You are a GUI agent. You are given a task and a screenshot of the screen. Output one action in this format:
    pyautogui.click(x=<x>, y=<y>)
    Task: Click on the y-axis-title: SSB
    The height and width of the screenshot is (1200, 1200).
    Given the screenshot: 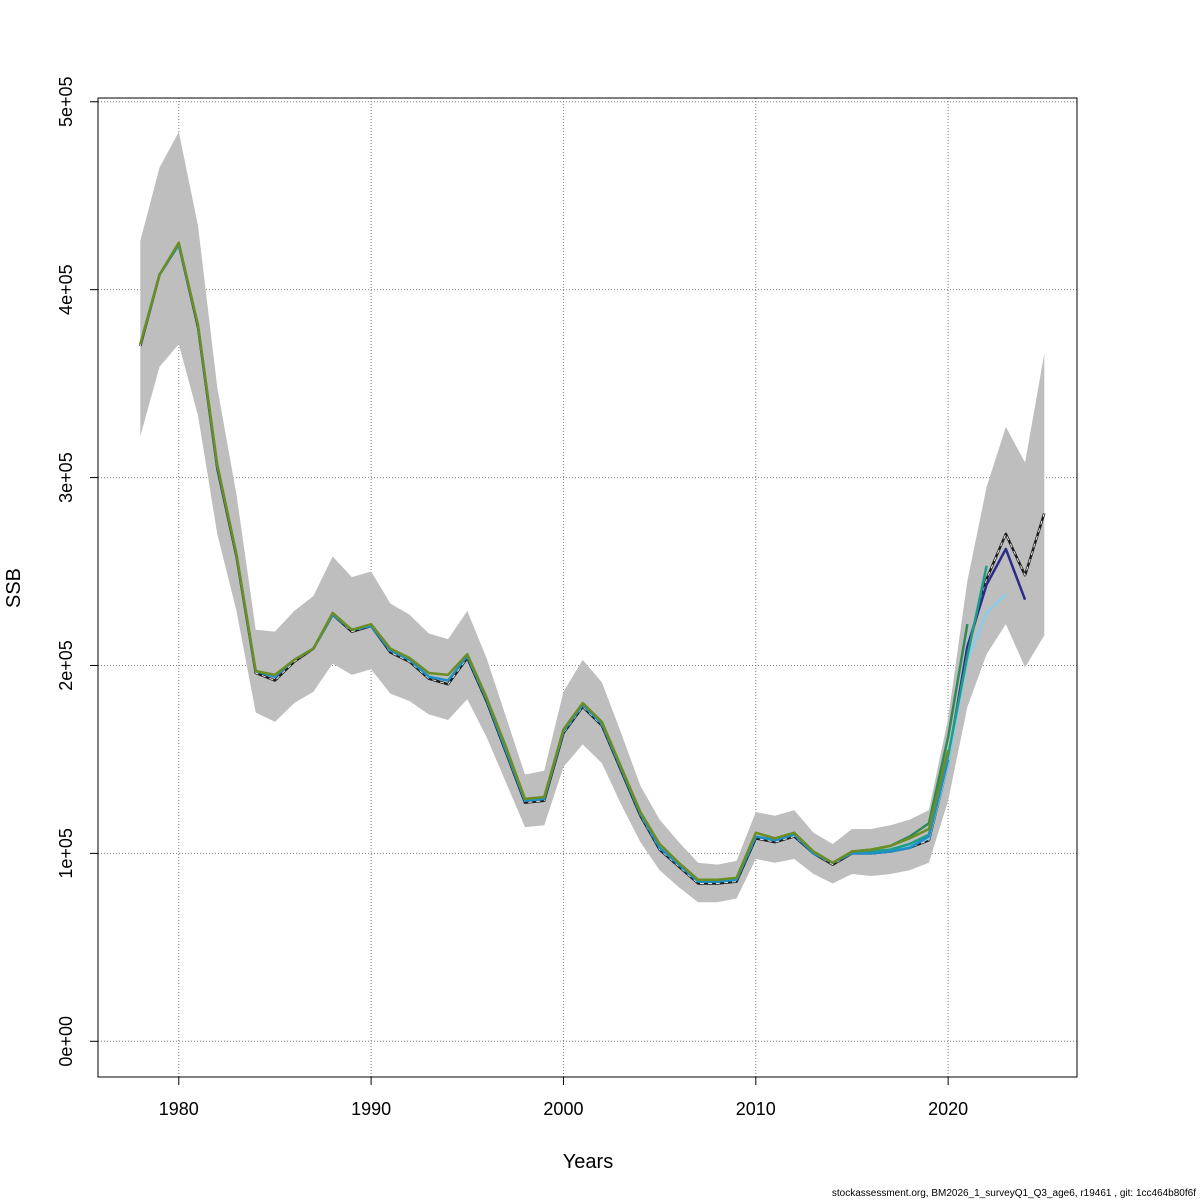 What is the action you would take?
    pyautogui.click(x=14, y=588)
    